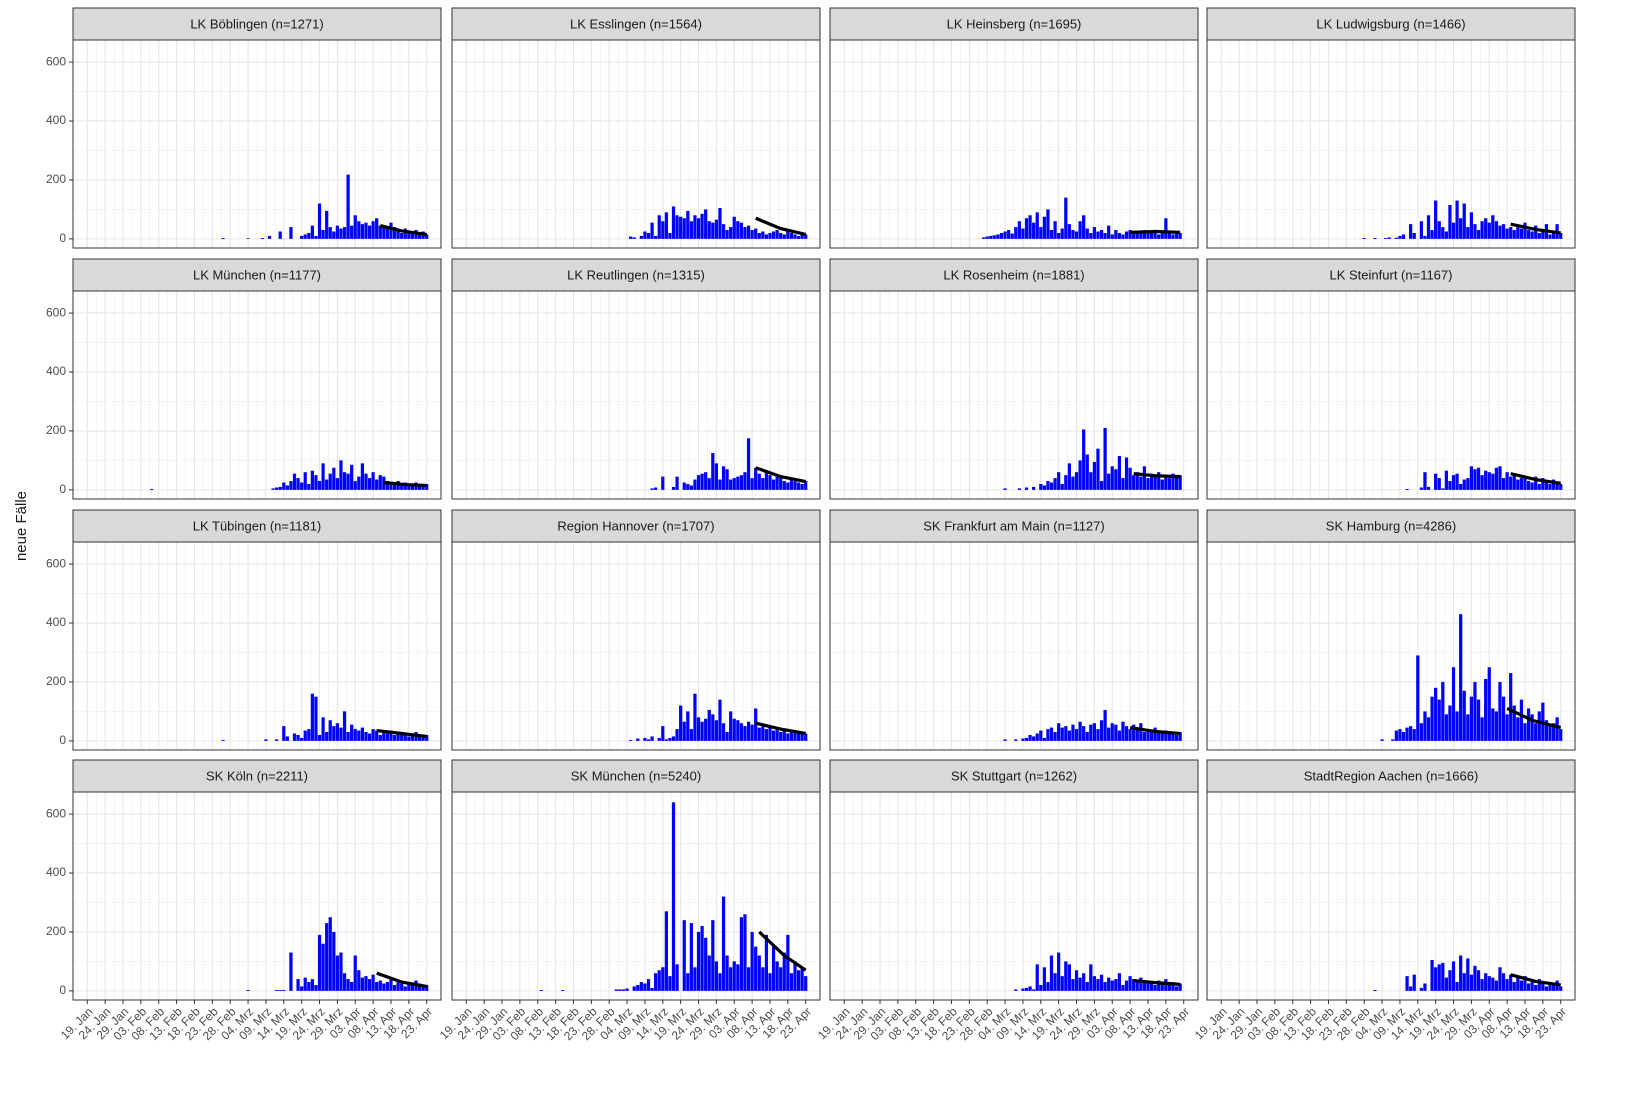  Describe the element at coordinates (62, 740) in the screenshot. I see `y-tick-label: 0` at that location.